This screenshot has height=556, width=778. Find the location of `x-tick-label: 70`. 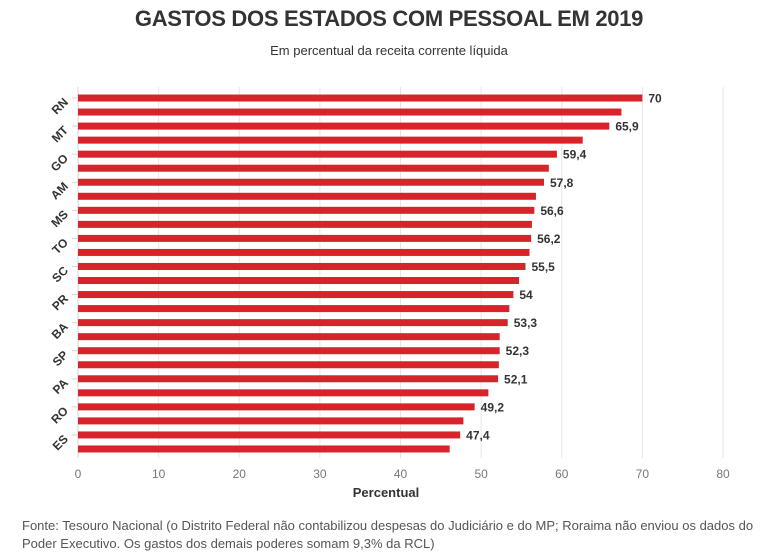

x-tick-label: 70 is located at coordinates (643, 474).